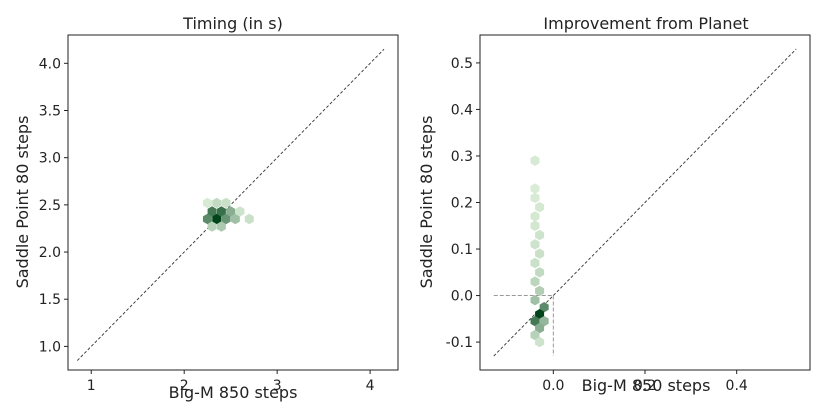  Describe the element at coordinates (91, 386) in the screenshot. I see `x-tick-label: 1` at that location.